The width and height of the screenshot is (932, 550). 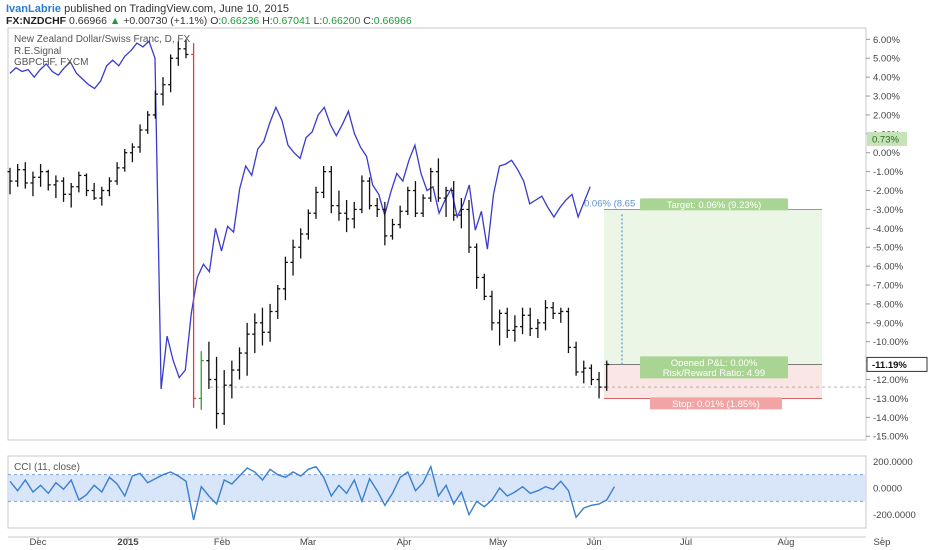 What do you see at coordinates (88, 21) in the screenshot?
I see `last-price: 0.66966` at bounding box center [88, 21].